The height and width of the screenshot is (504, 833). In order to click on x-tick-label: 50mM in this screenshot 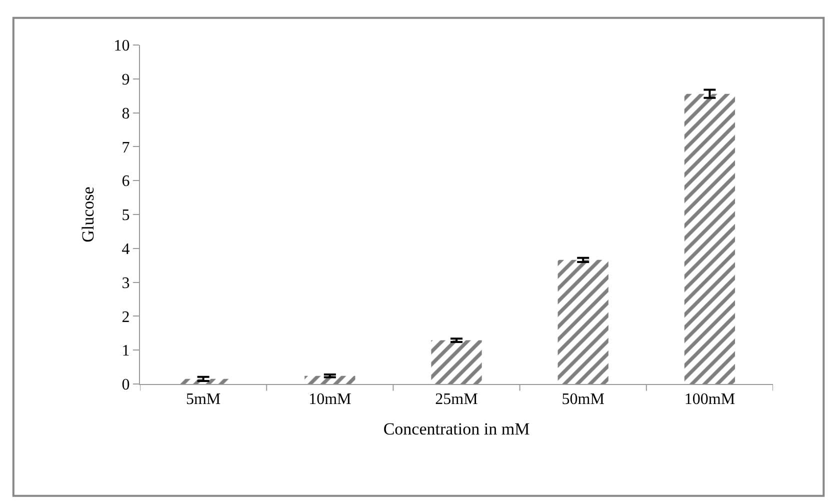, I will do `click(583, 399)`.